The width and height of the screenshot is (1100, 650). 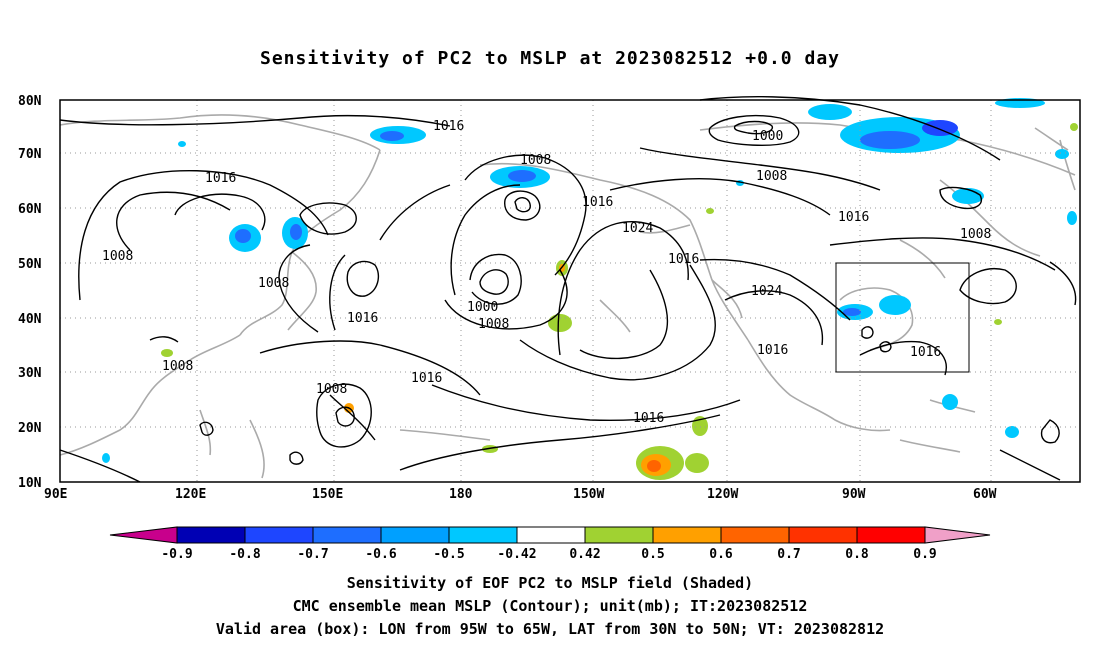 What do you see at coordinates (30, 319) in the screenshot?
I see `lat-label: 40N` at bounding box center [30, 319].